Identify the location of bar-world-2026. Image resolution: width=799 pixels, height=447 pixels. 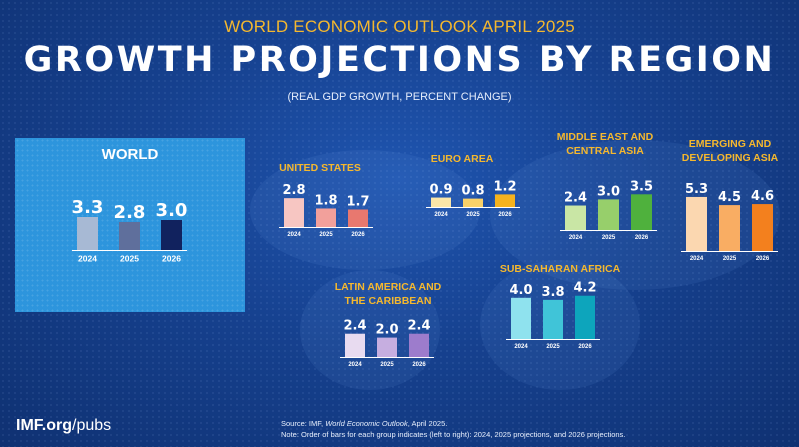
(171, 235).